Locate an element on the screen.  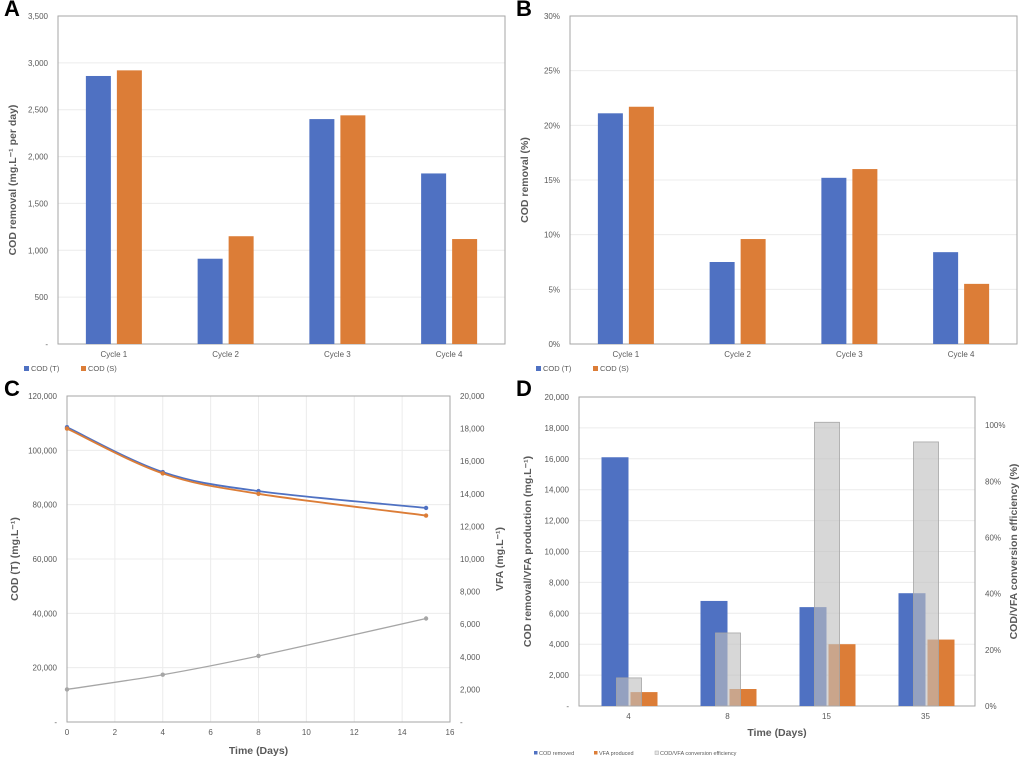
chart-d-y2tick-label: 100% is located at coordinates (995, 425).